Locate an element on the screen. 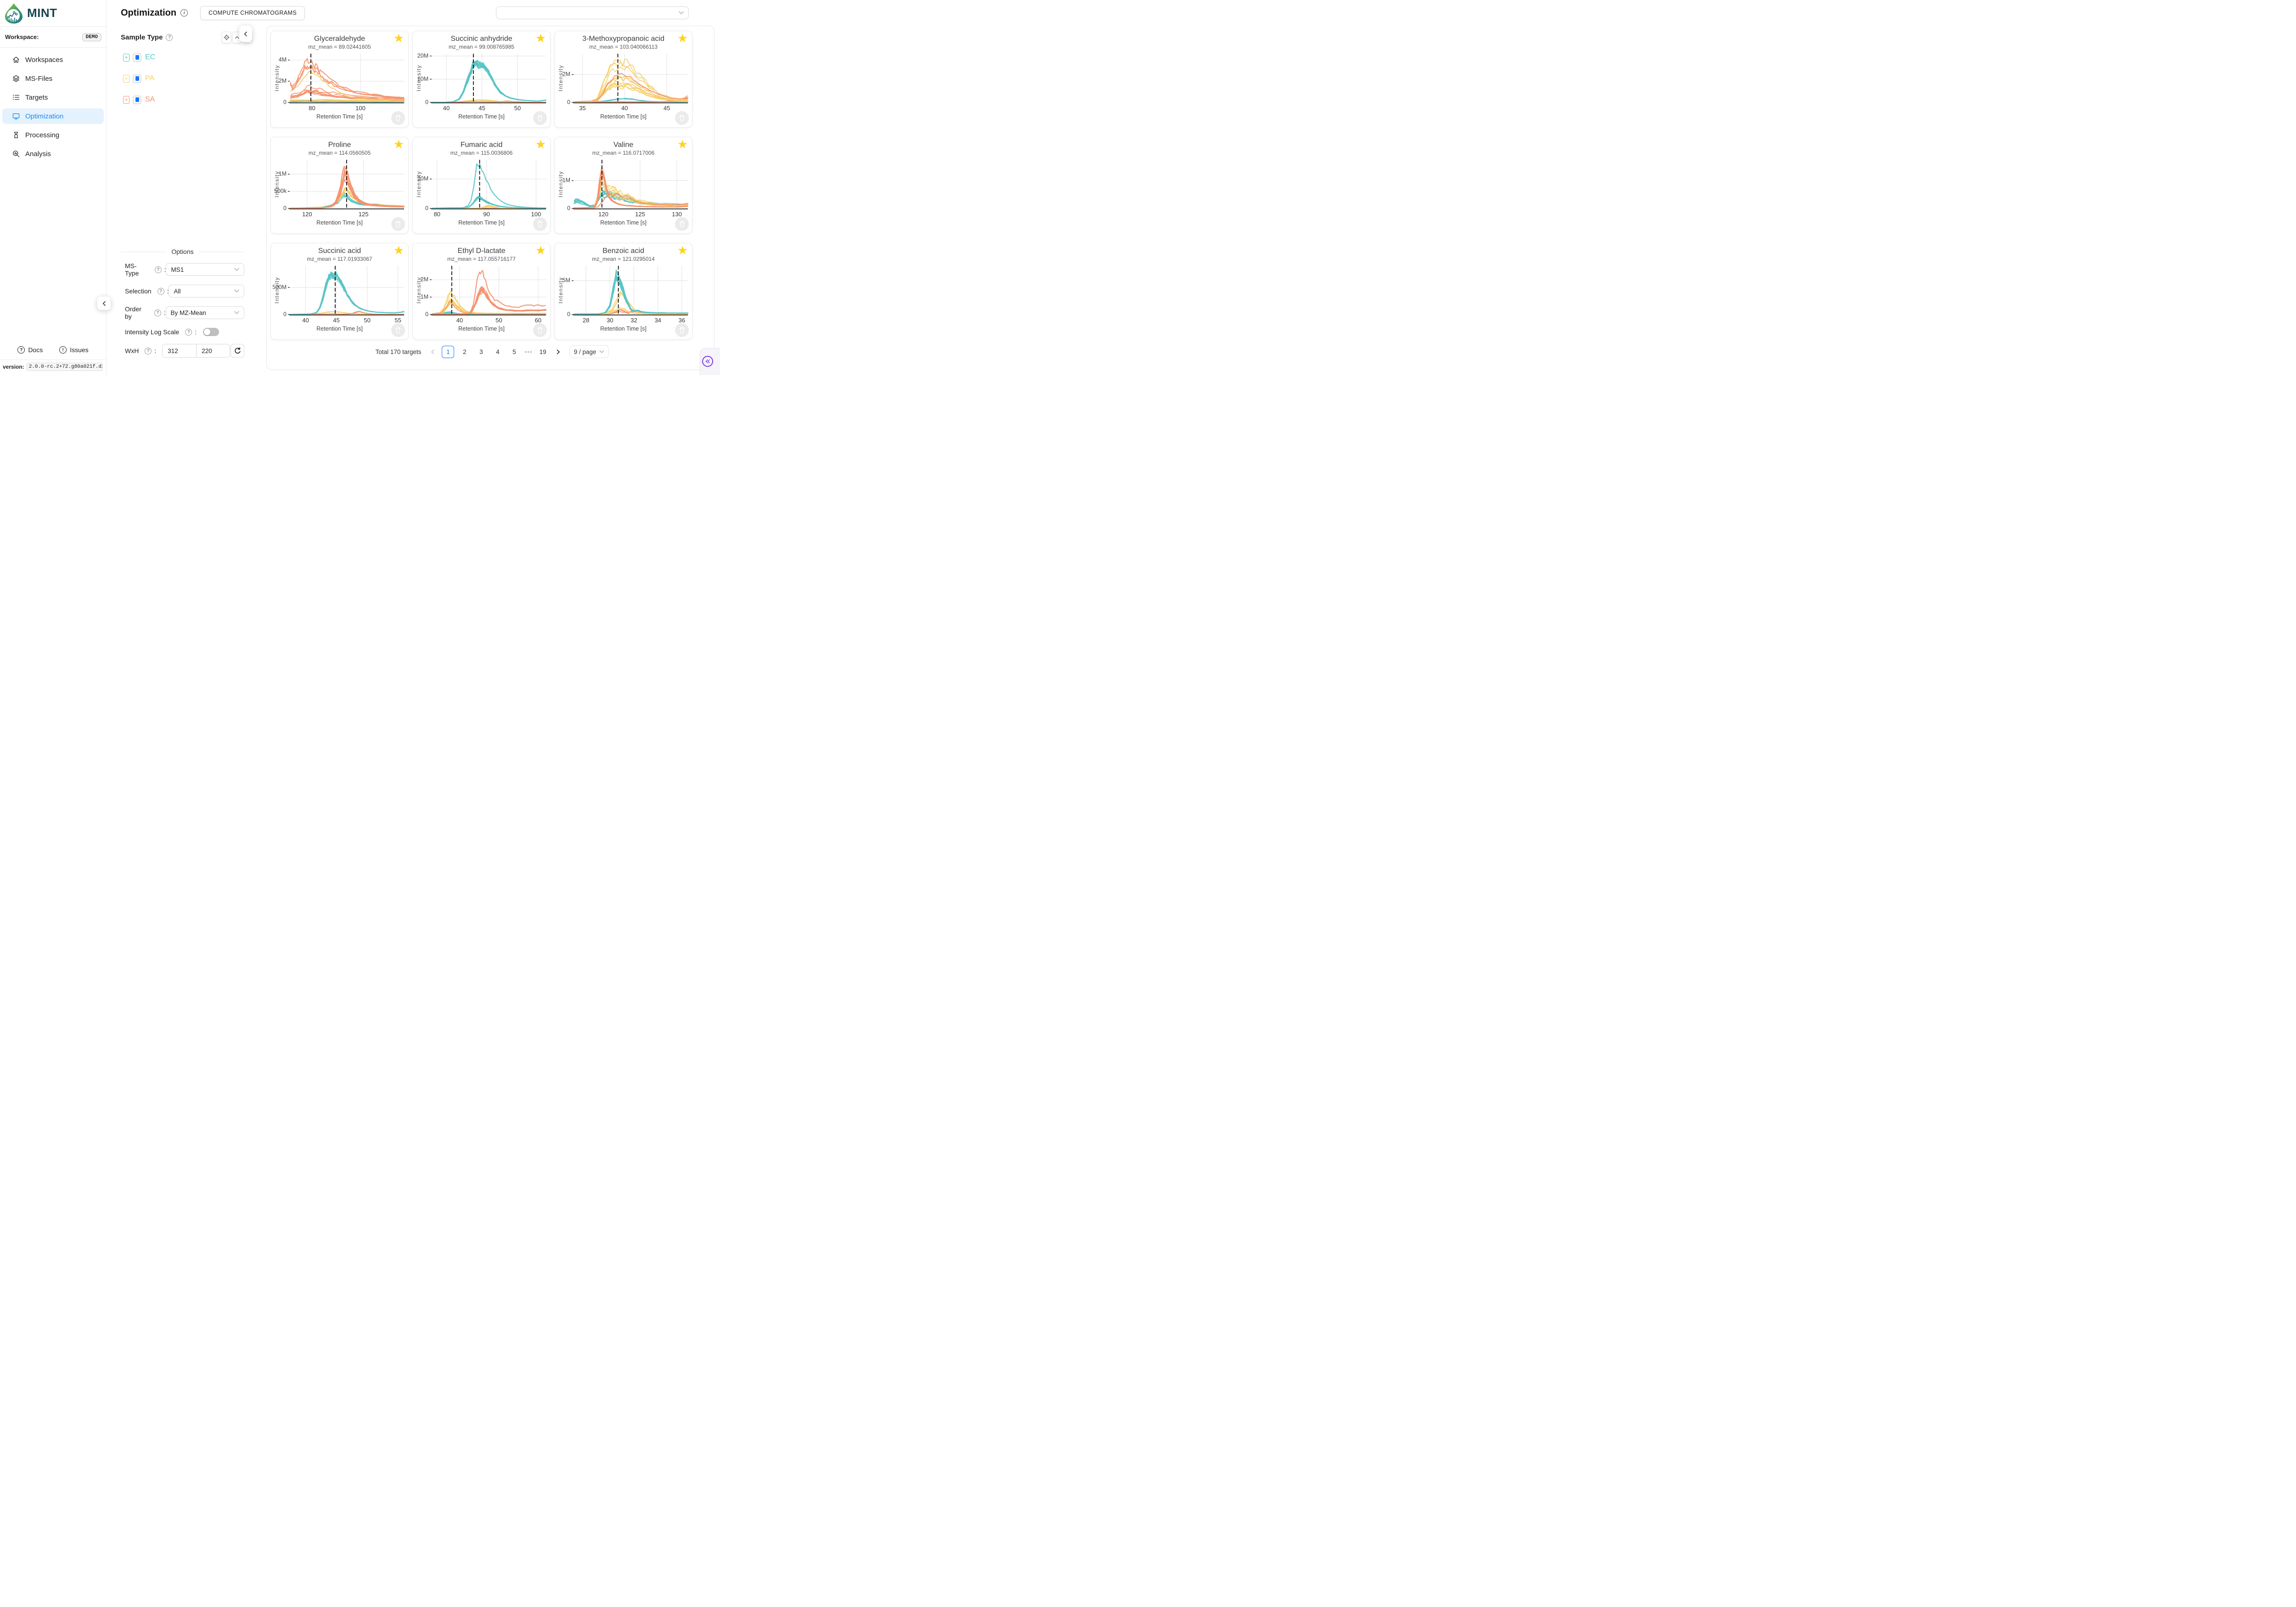 The width and height of the screenshot is (2296, 1607). page-4: 4 is located at coordinates (498, 351).